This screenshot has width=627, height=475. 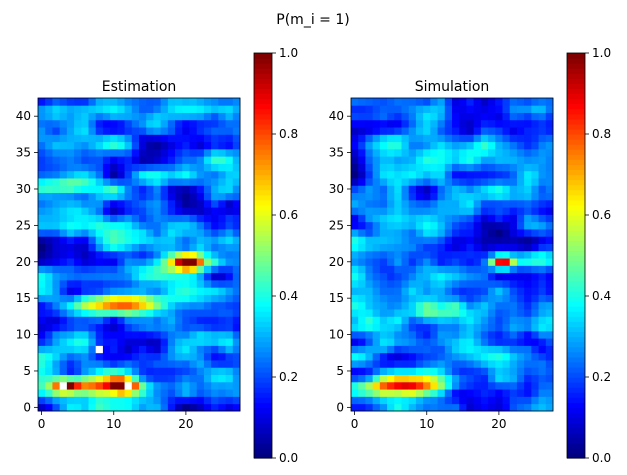 What do you see at coordinates (288, 134) in the screenshot?
I see `colorbar-tick-label: 0.8` at bounding box center [288, 134].